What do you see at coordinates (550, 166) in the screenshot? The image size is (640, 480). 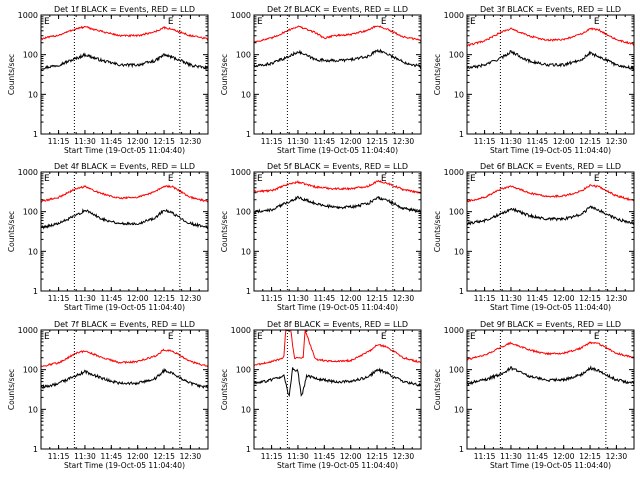 I see `panel-title: Det 6f BLACK = Events, RED = LLD` at bounding box center [550, 166].